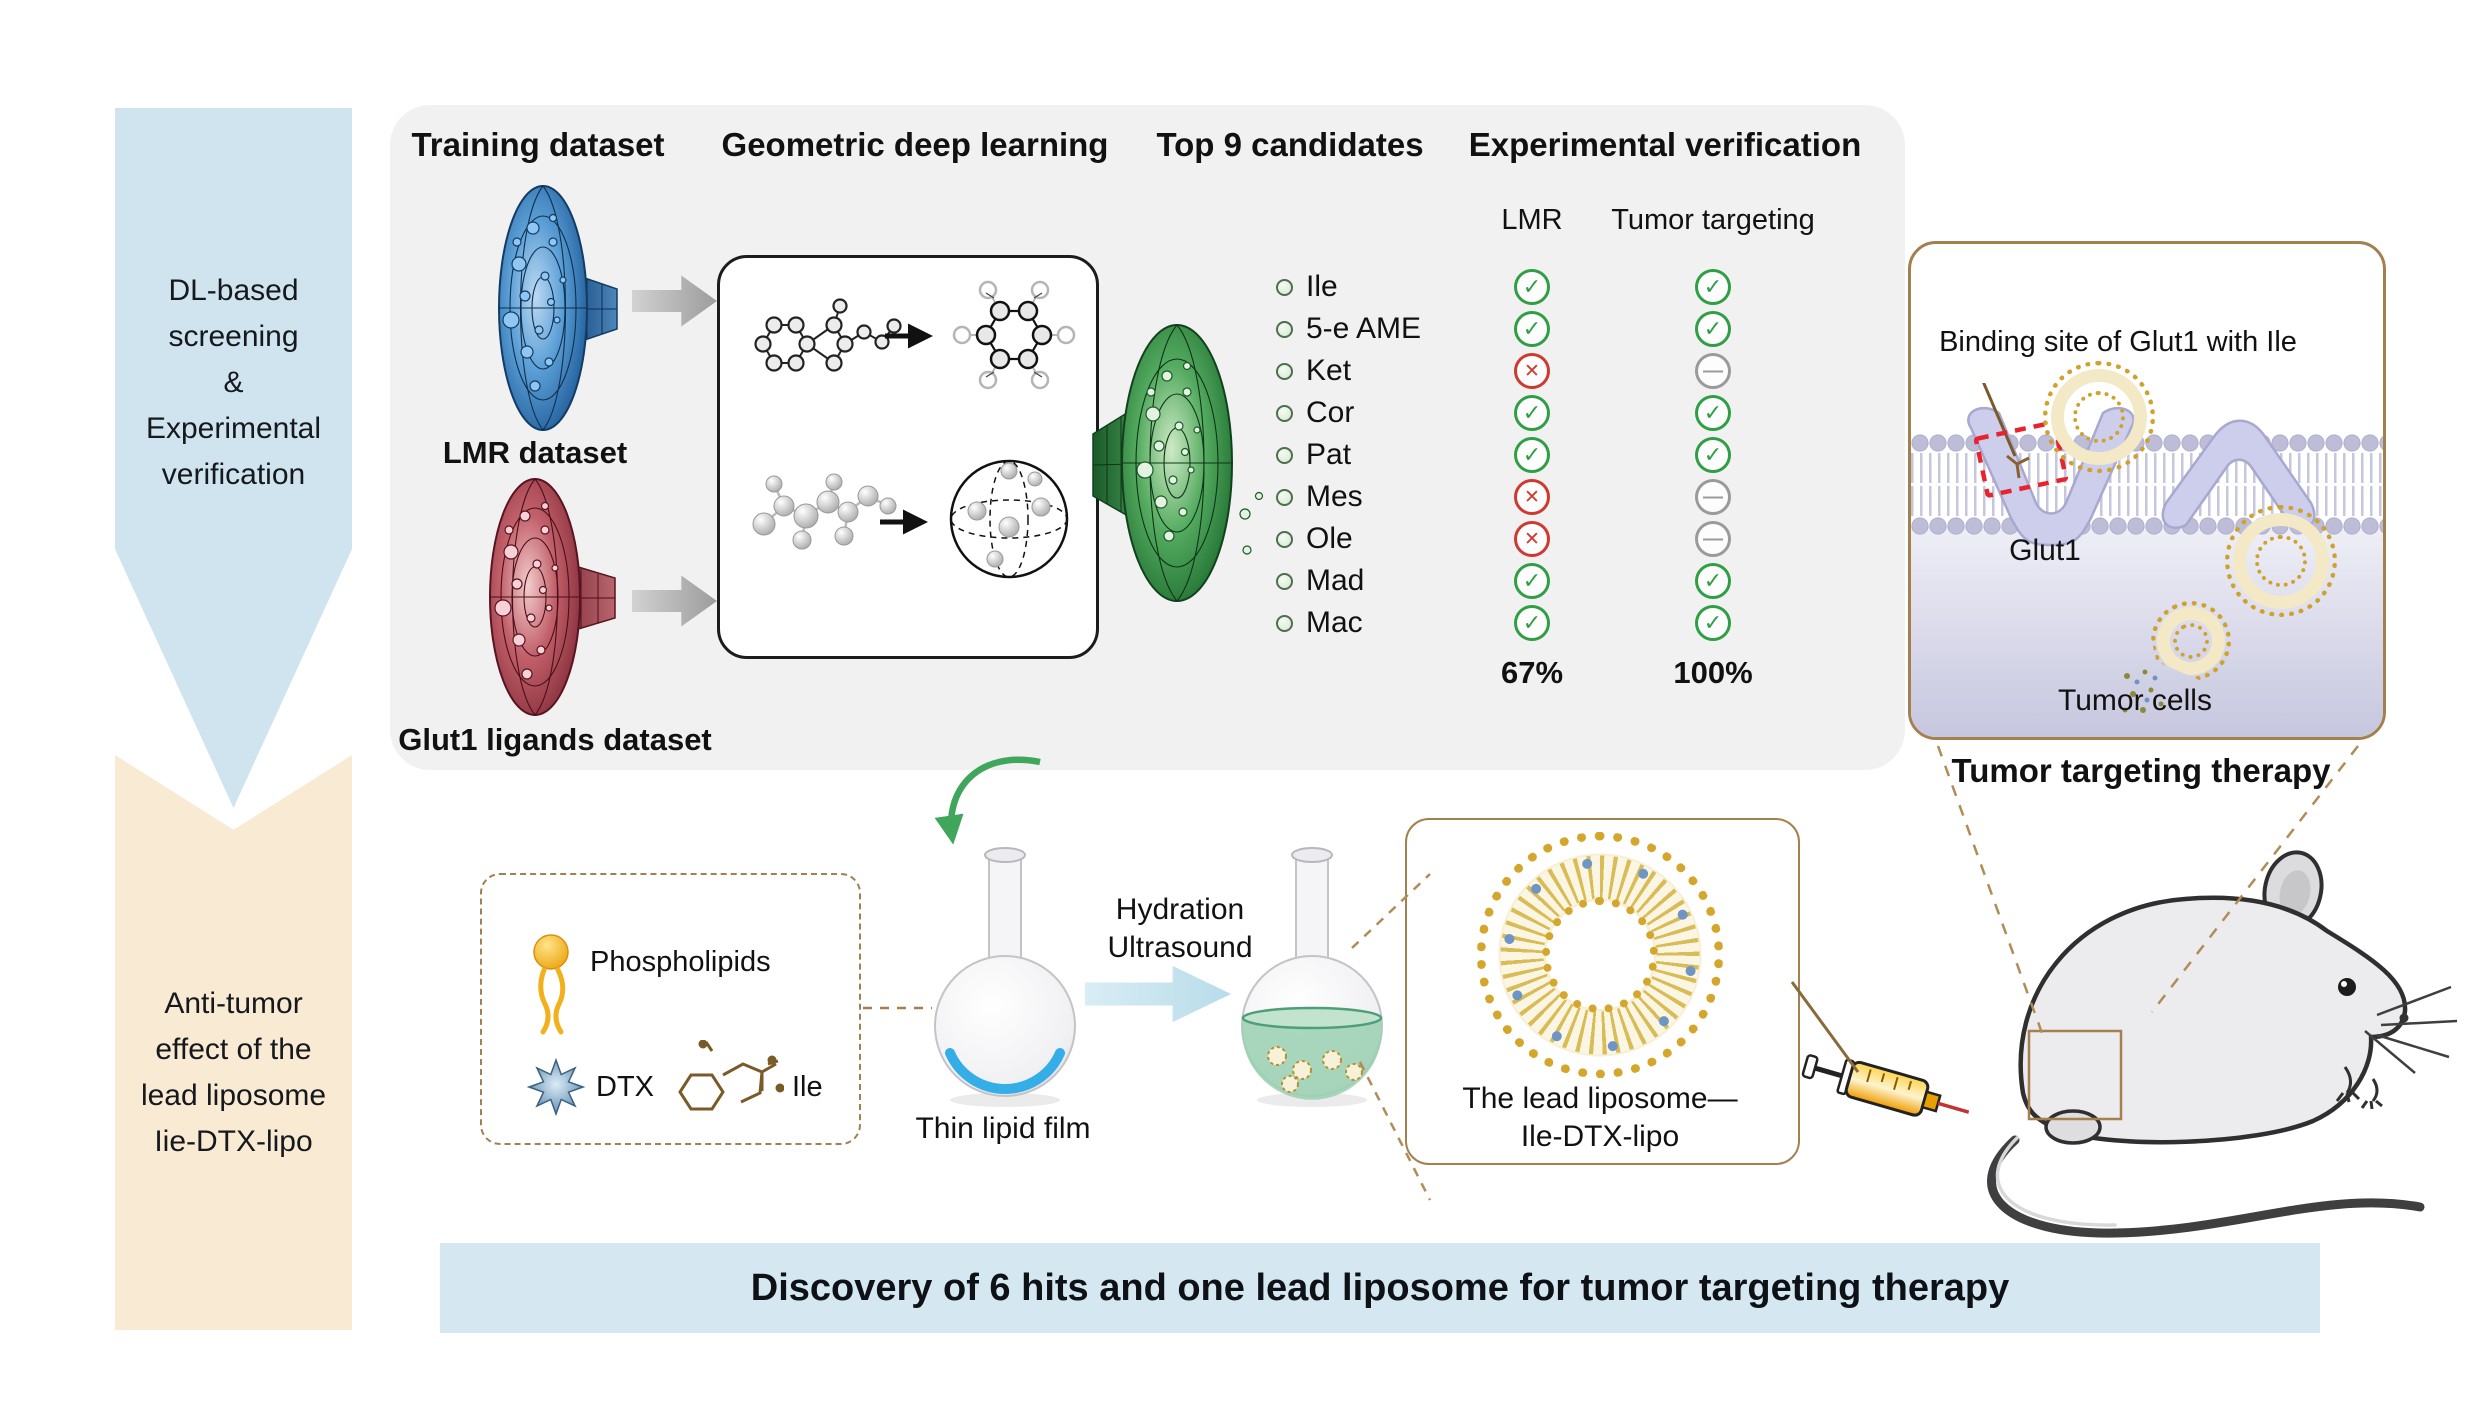  Describe the element at coordinates (828, 335) in the screenshot. I see `molecule-graph-2d-icon` at that location.